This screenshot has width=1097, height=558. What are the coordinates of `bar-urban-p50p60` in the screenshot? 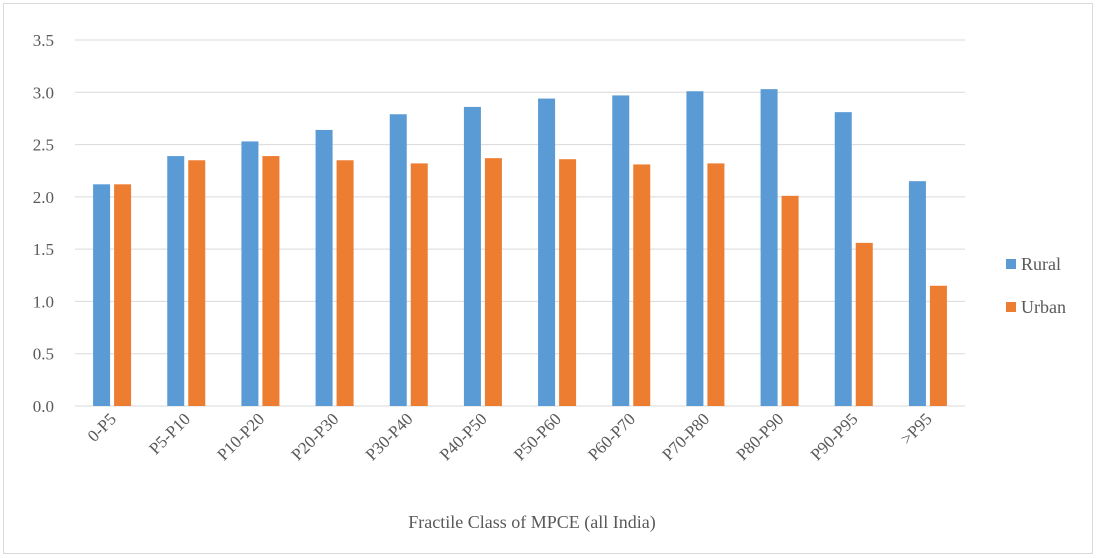 It's located at (568, 282).